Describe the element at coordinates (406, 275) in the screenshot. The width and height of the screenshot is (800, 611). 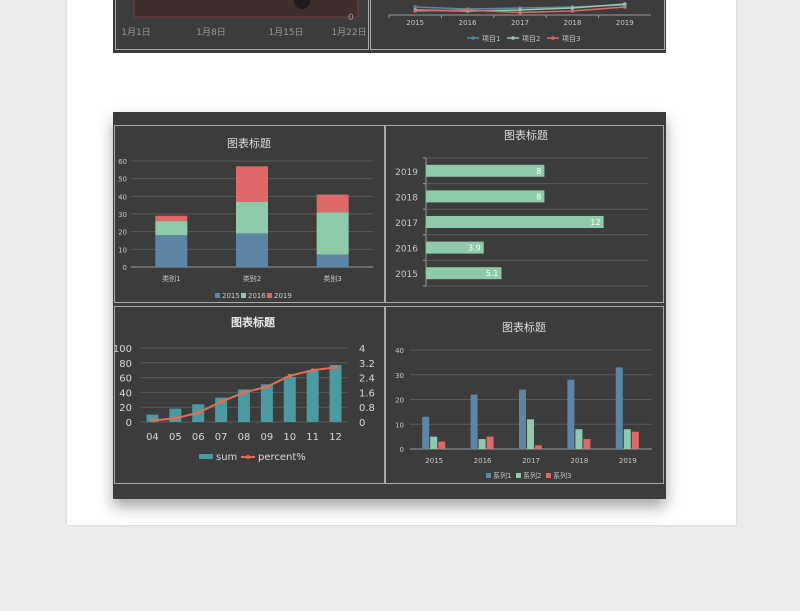
I see `y-tick-label: 2015` at that location.